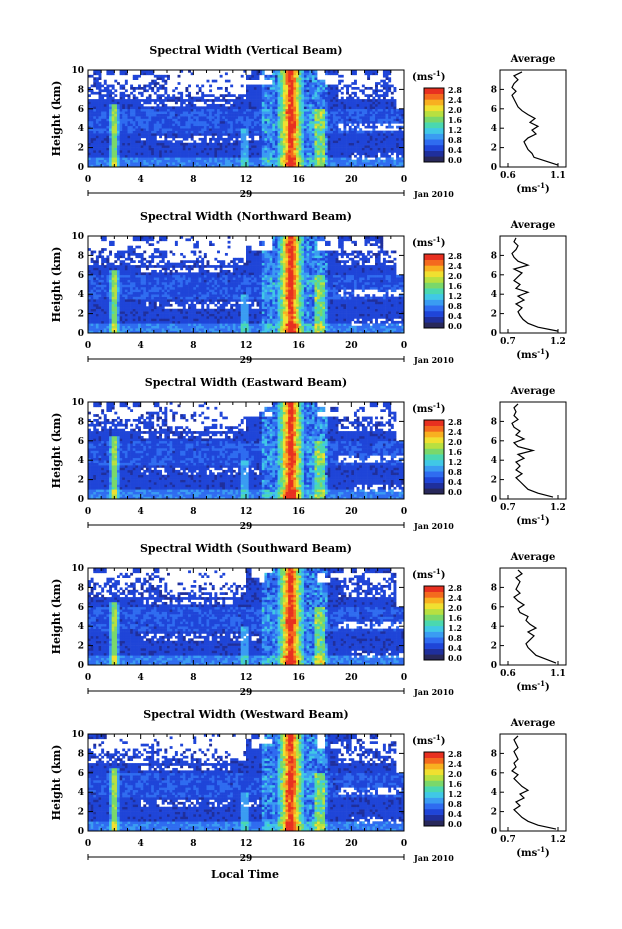  Describe the element at coordinates (526, 189) in the screenshot. I see `average-unit-base: (ms` at that location.